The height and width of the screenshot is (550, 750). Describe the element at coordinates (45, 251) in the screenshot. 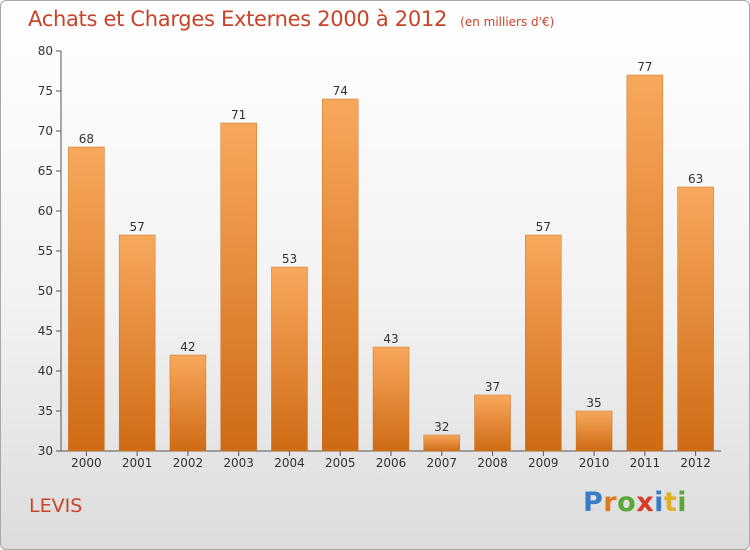

I see `y-tick-label: 55` at that location.